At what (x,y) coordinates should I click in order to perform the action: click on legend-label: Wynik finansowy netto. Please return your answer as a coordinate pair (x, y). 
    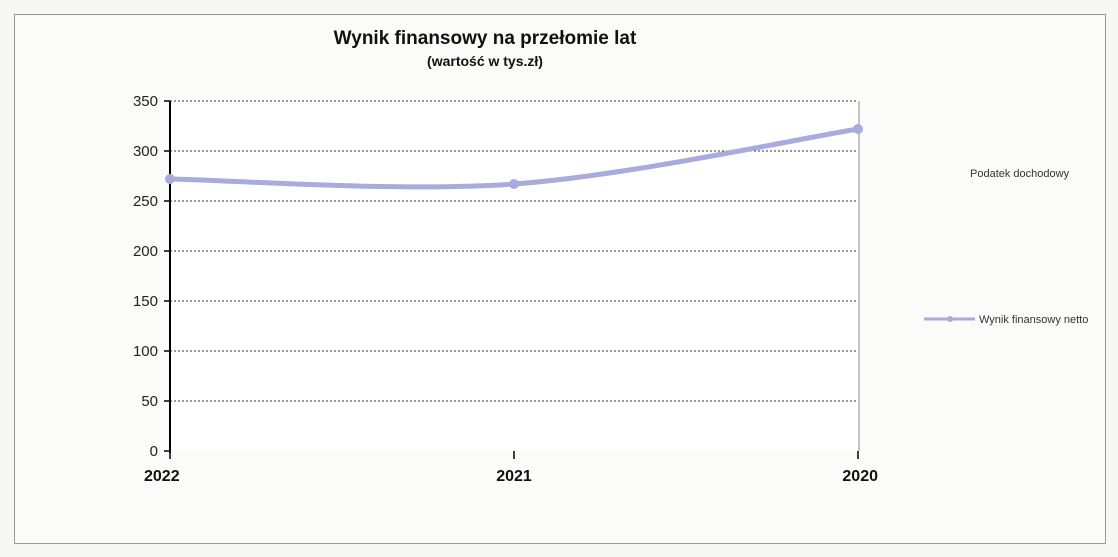
    Looking at the image, I should click on (1033, 320).